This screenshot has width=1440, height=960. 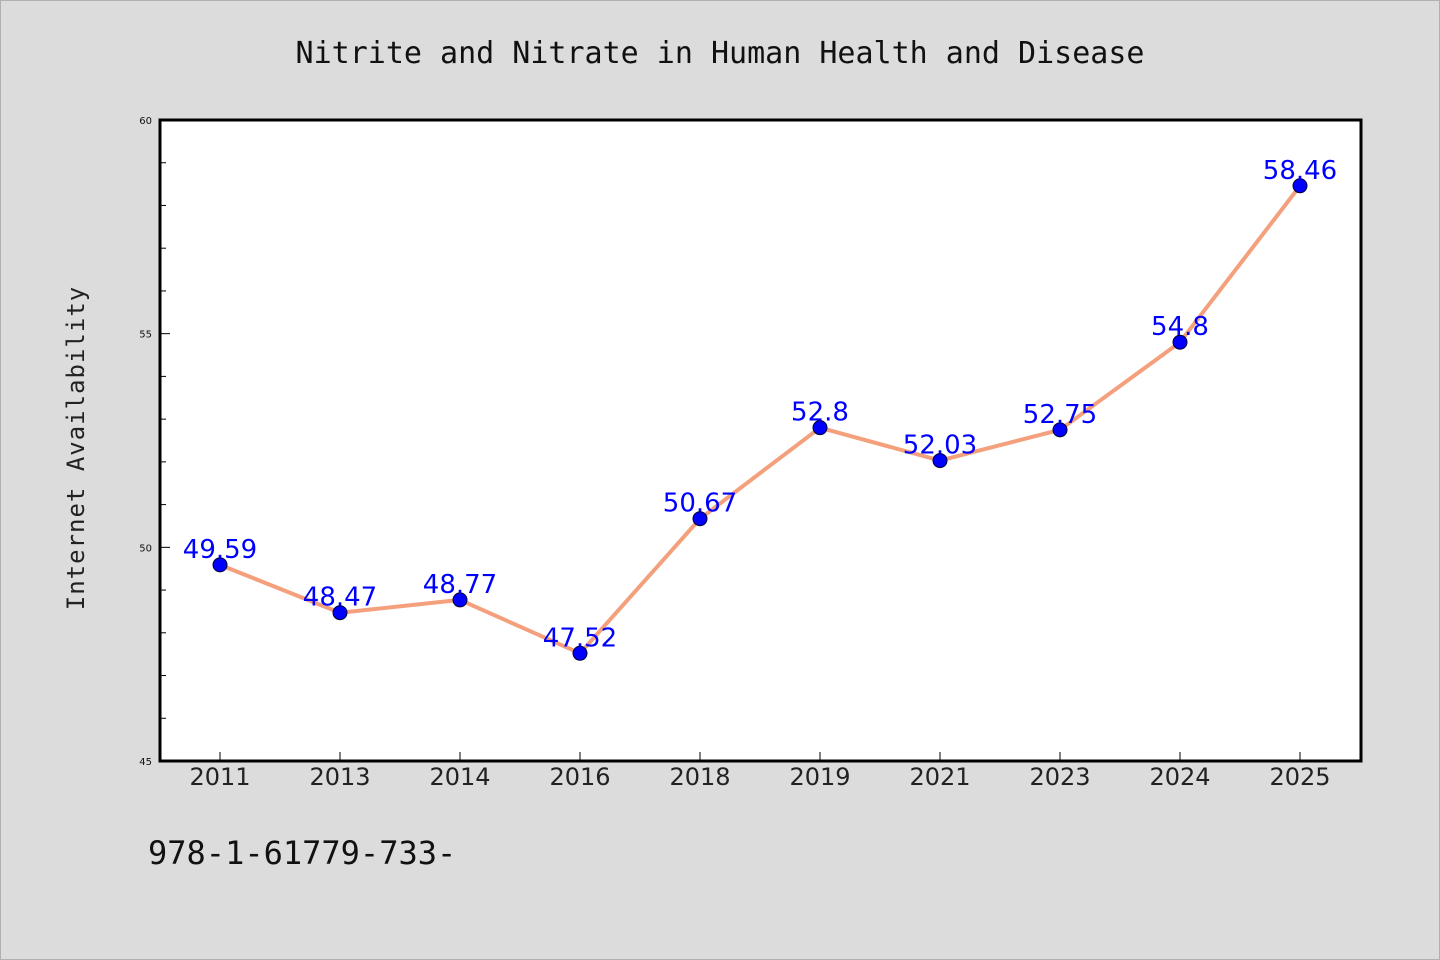 I want to click on y-axis-label: Internet Availability, so click(x=76, y=448).